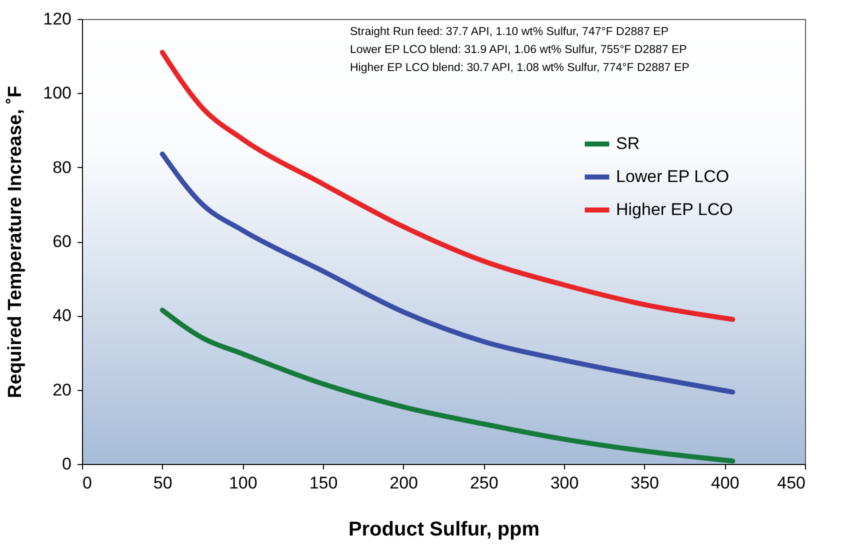 This screenshot has height=555, width=853. What do you see at coordinates (725, 483) in the screenshot?
I see `x-tick-label: 400` at bounding box center [725, 483].